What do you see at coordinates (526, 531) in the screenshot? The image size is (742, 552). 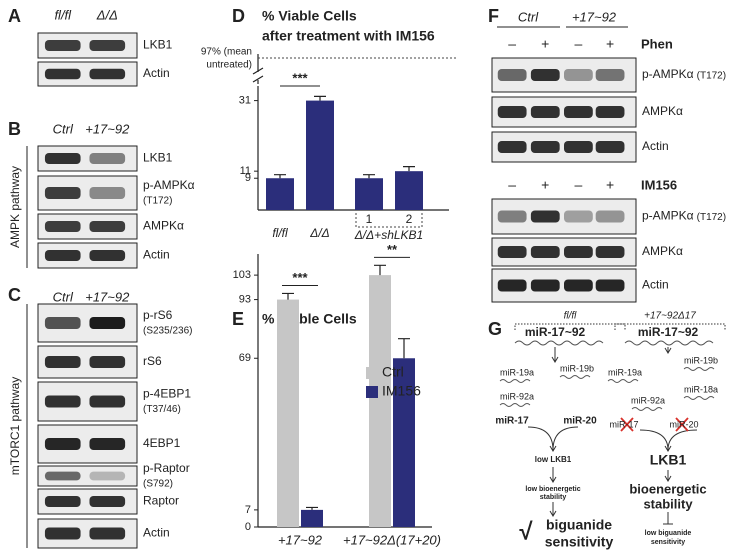 I see `check-mark: √` at bounding box center [526, 531].